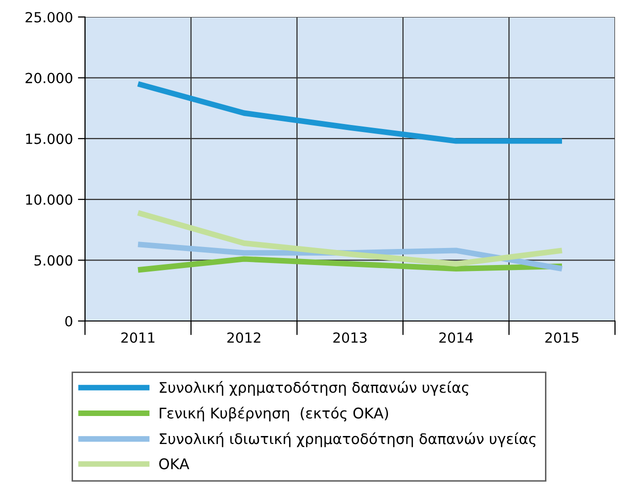 The image size is (618, 494). Describe the element at coordinates (348, 440) in the screenshot. I see `legend-label: Συνολική ιδιωτική χρηματοδότηση δαπανών υγείας` at that location.